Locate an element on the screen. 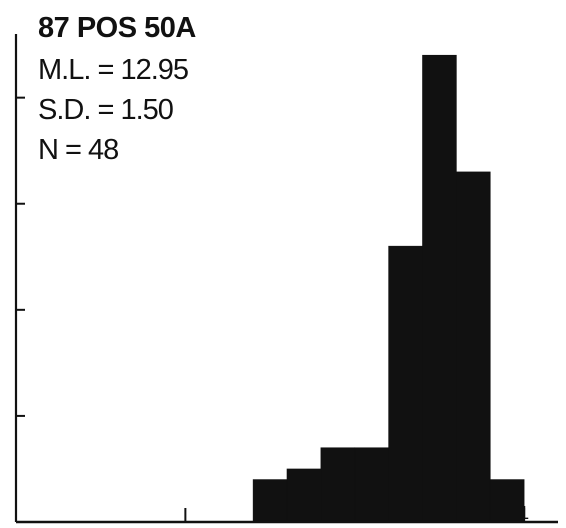  mean-length-annotation: M.L. = 12.95 is located at coordinates (113, 70).